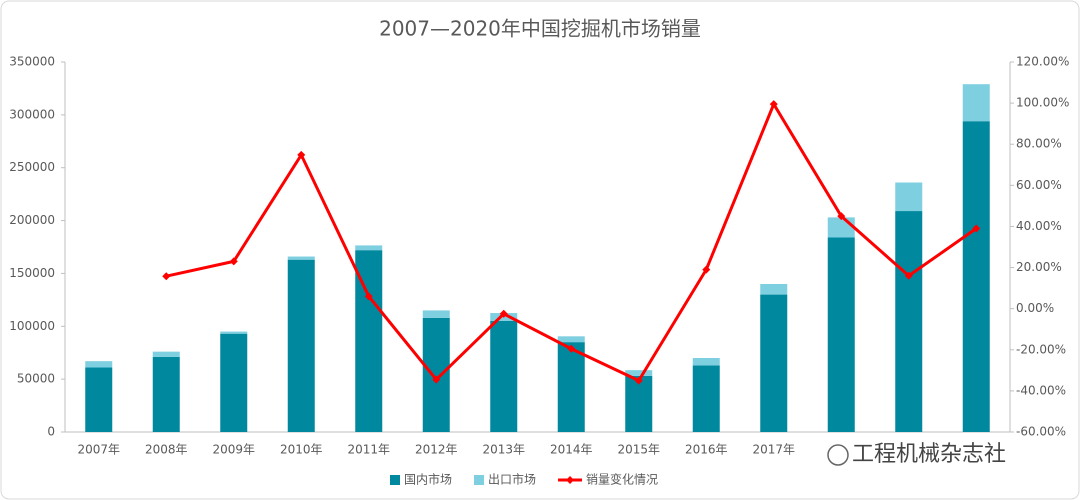  What do you see at coordinates (36, 379) in the screenshot?
I see `y-tick-label: 50000` at bounding box center [36, 379].